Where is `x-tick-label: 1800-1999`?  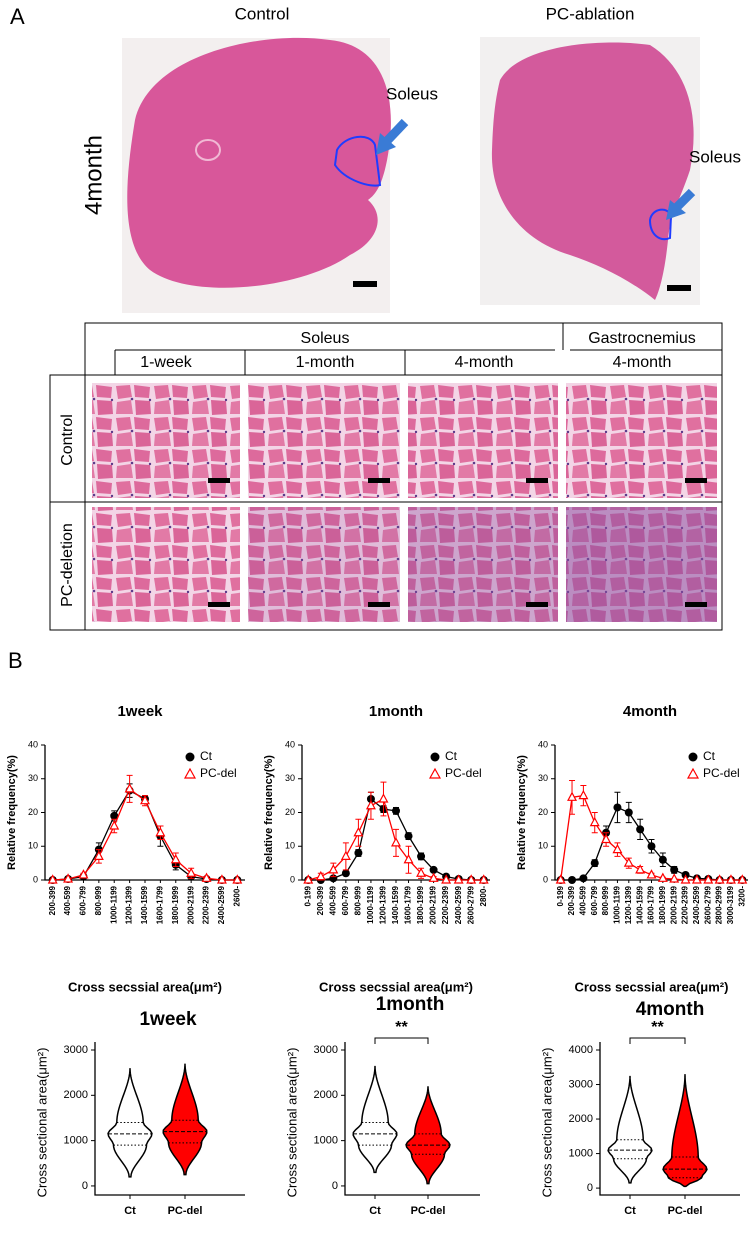 x-tick-label: 1800-1999 is located at coordinates (662, 904).